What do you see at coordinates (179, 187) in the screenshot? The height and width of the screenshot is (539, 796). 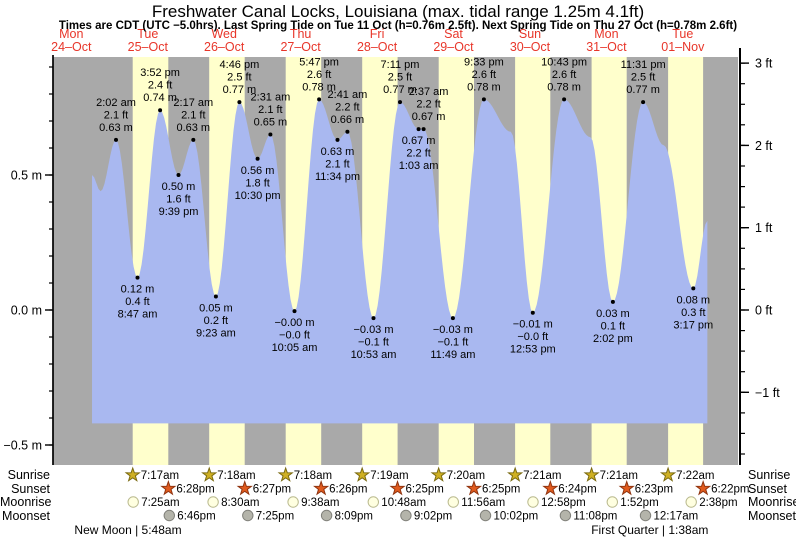 I see `tide-annotation-low: 0.50 m` at bounding box center [179, 187].